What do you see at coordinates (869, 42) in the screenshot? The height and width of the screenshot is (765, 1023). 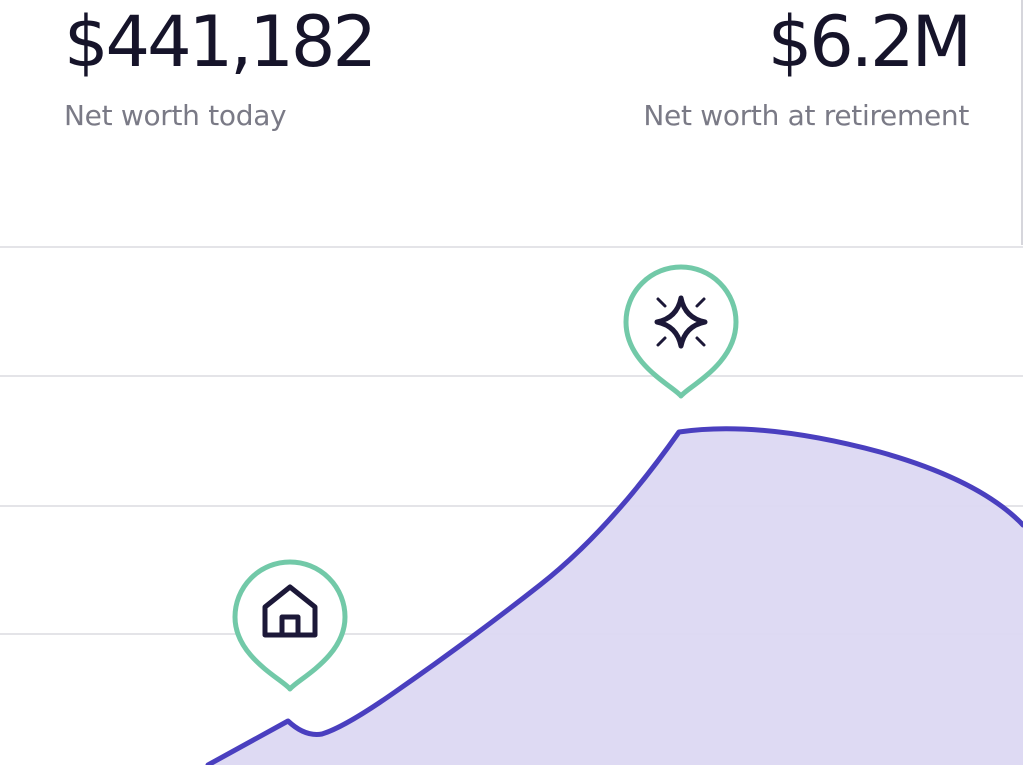 I see `net-worth-retirement-value: $6.2M` at bounding box center [869, 42].